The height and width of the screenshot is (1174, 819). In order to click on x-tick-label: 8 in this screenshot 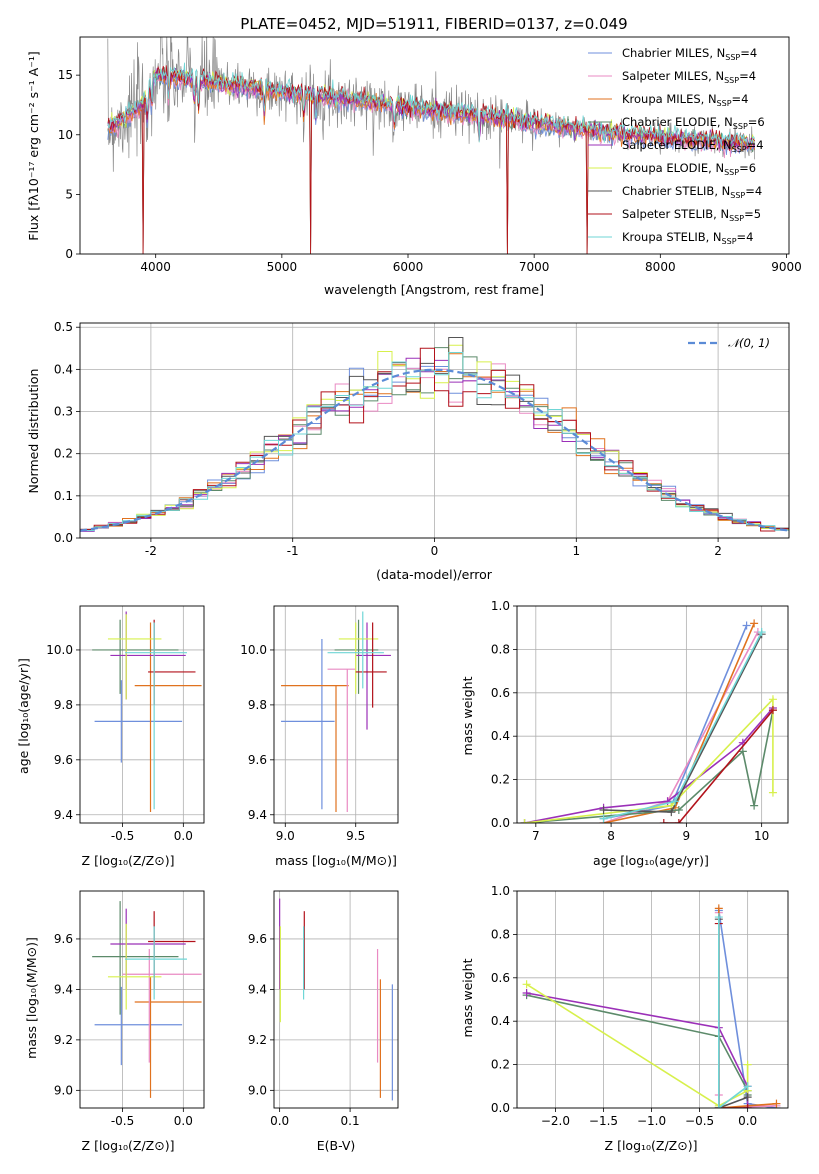, I will do `click(611, 836)`.